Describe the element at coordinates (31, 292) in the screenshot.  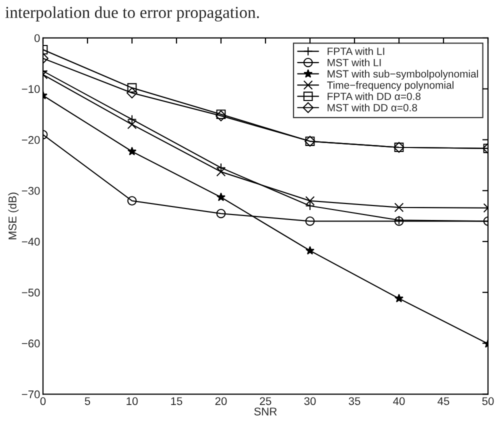
I see `y-tick-label: −50` at that location.